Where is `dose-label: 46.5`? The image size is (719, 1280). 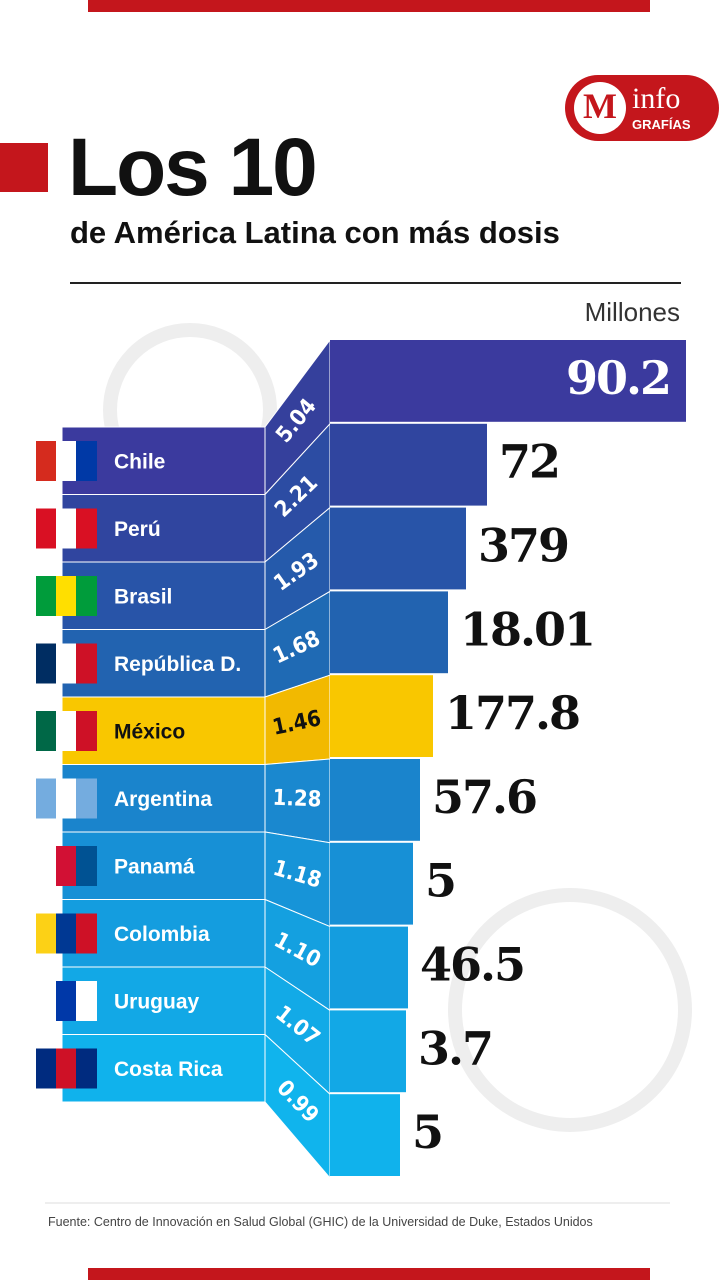
dose-label: 46.5 is located at coordinates (472, 965).